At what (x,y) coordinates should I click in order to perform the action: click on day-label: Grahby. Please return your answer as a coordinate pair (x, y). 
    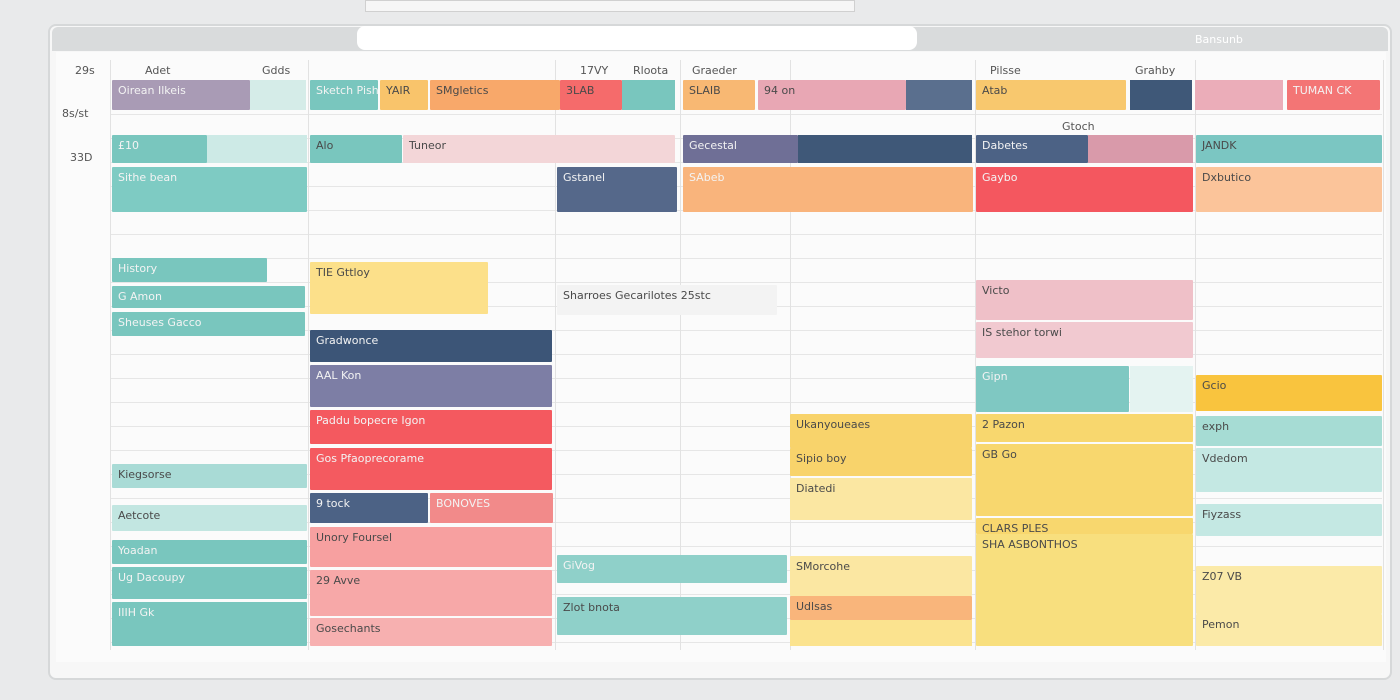
    Looking at the image, I should click on (1155, 70).